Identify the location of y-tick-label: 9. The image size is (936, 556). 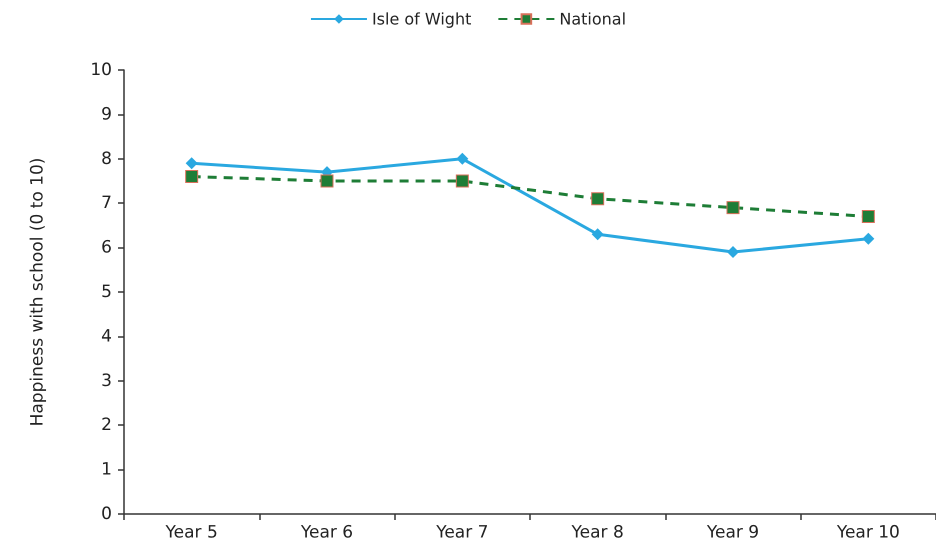
(106, 114).